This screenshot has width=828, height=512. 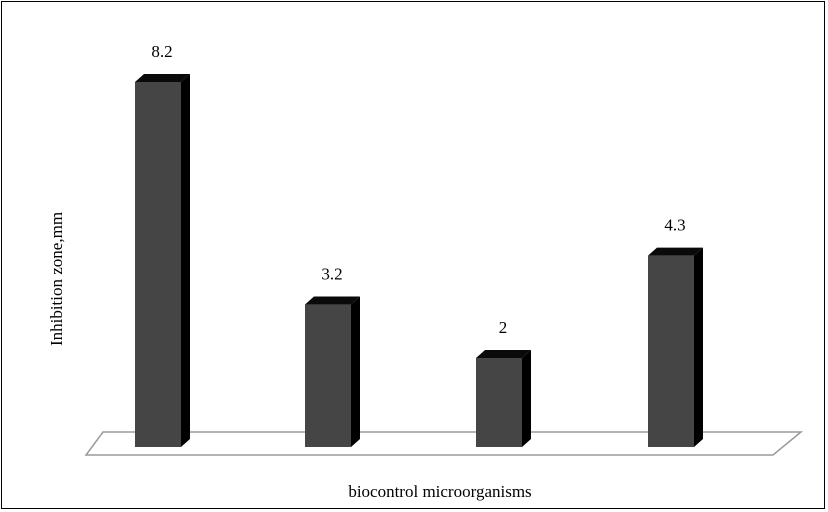 I want to click on y-axis-label: Inhibition zone,mm, so click(x=56, y=279).